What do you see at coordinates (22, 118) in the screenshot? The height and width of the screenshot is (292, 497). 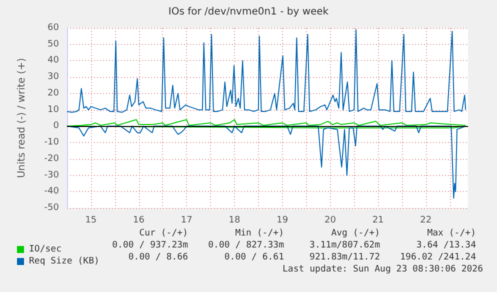 I see `y-axis-title: Units read (-) / write (+)` at bounding box center [22, 118].